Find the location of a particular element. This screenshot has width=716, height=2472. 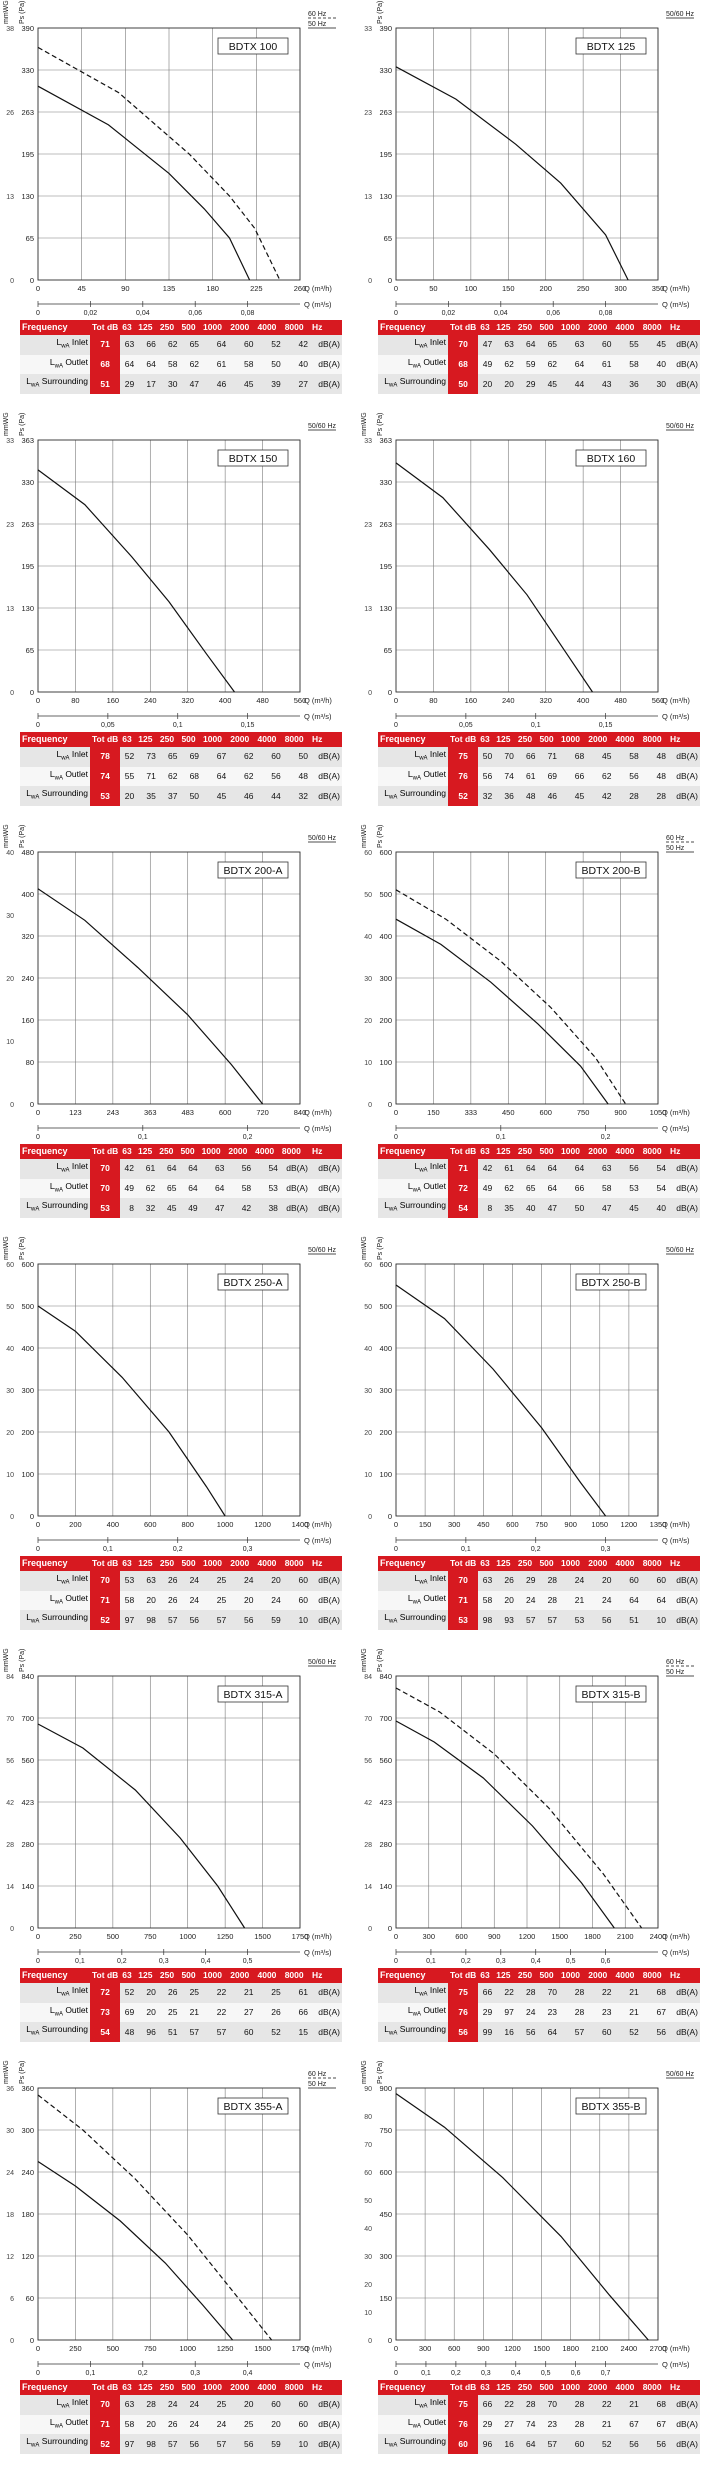

x2-tick-label: 0 is located at coordinates (38, 313).